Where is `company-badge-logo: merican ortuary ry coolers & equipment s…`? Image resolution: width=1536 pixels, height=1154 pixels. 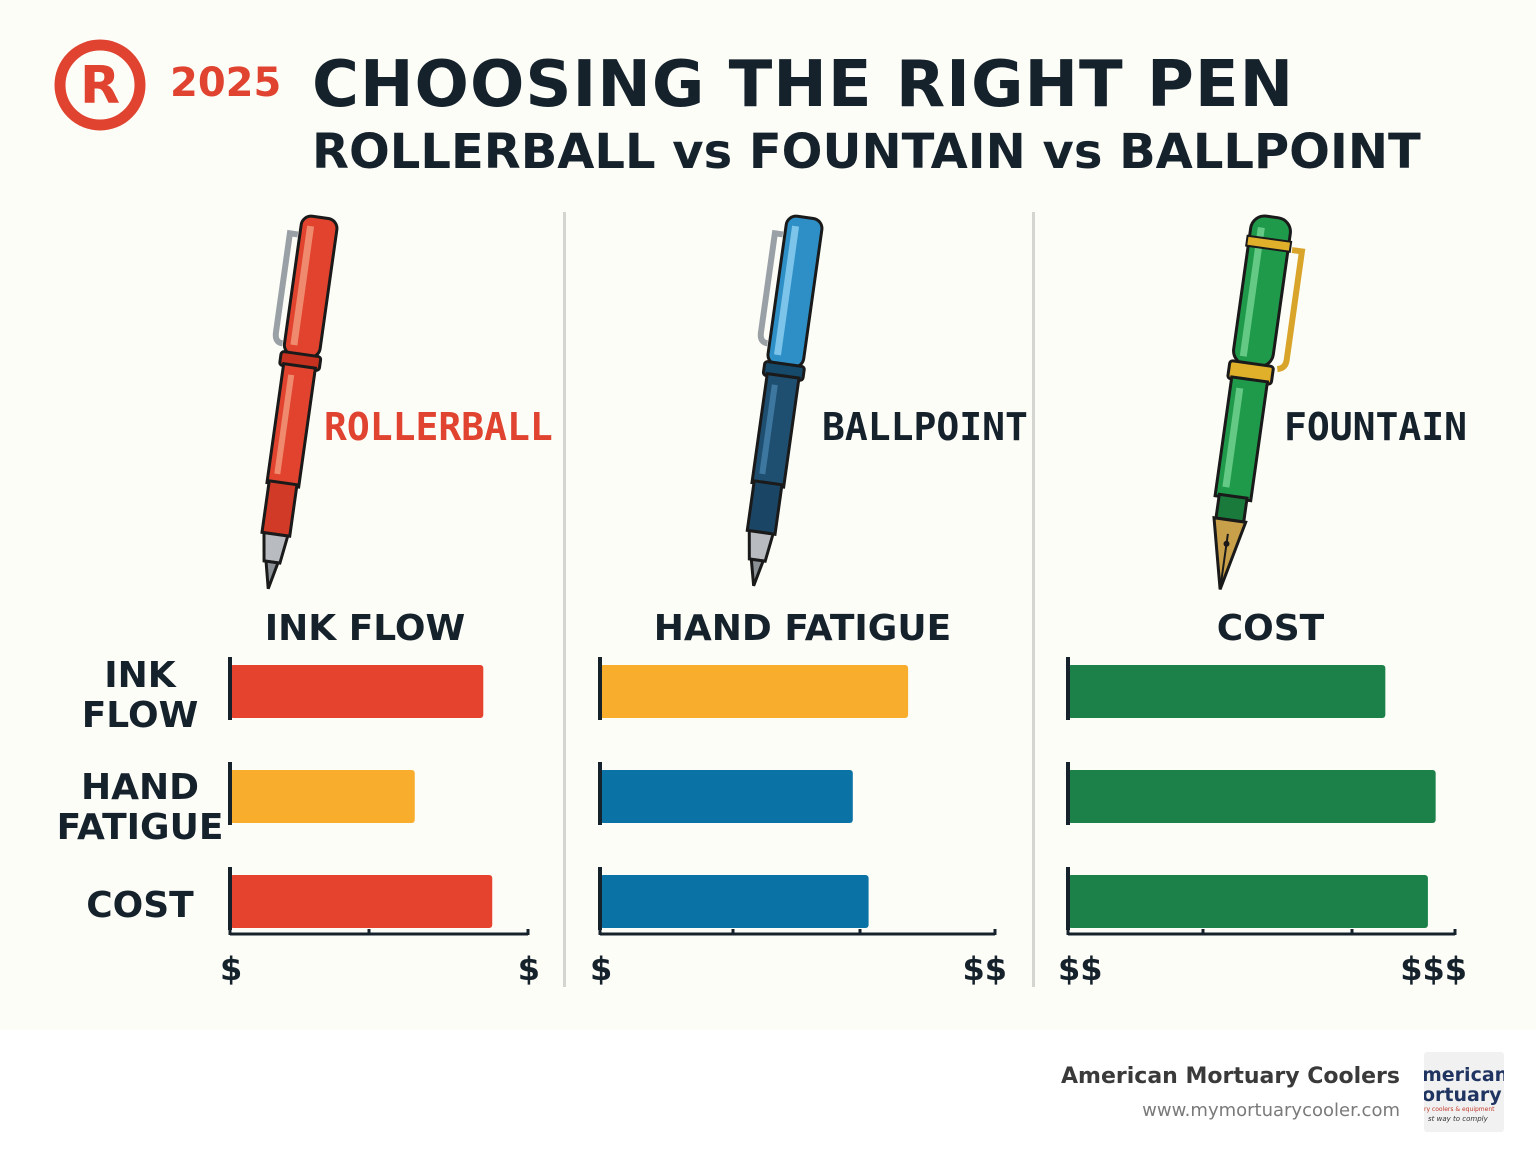
company-badge-logo: merican ortuary ry coolers & equipment s… is located at coordinates (1464, 1092).